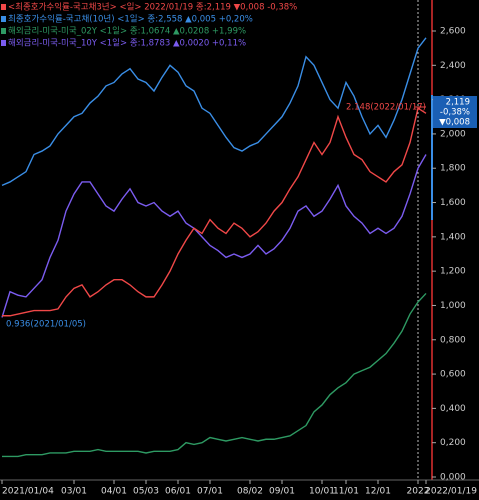  Describe the element at coordinates (453, 443) in the screenshot. I see `y-tick-label: 0,200` at that location.